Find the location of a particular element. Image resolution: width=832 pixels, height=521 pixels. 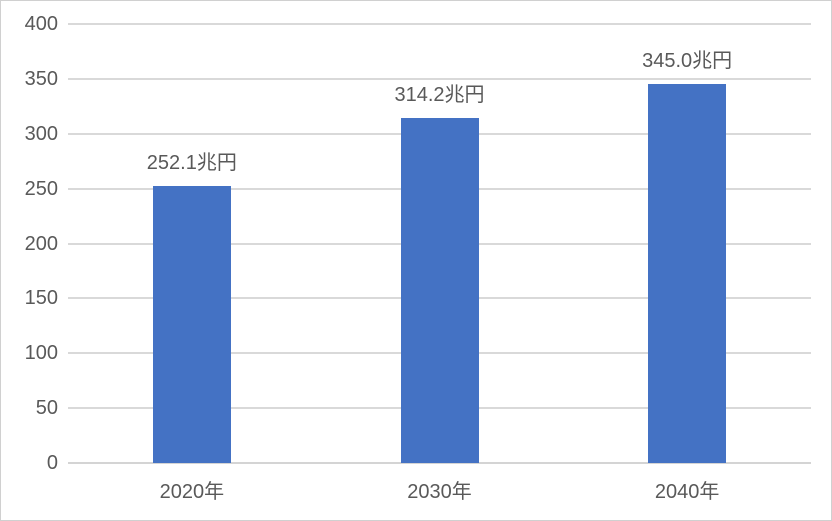

y-tick-label: 350 is located at coordinates (41, 78).